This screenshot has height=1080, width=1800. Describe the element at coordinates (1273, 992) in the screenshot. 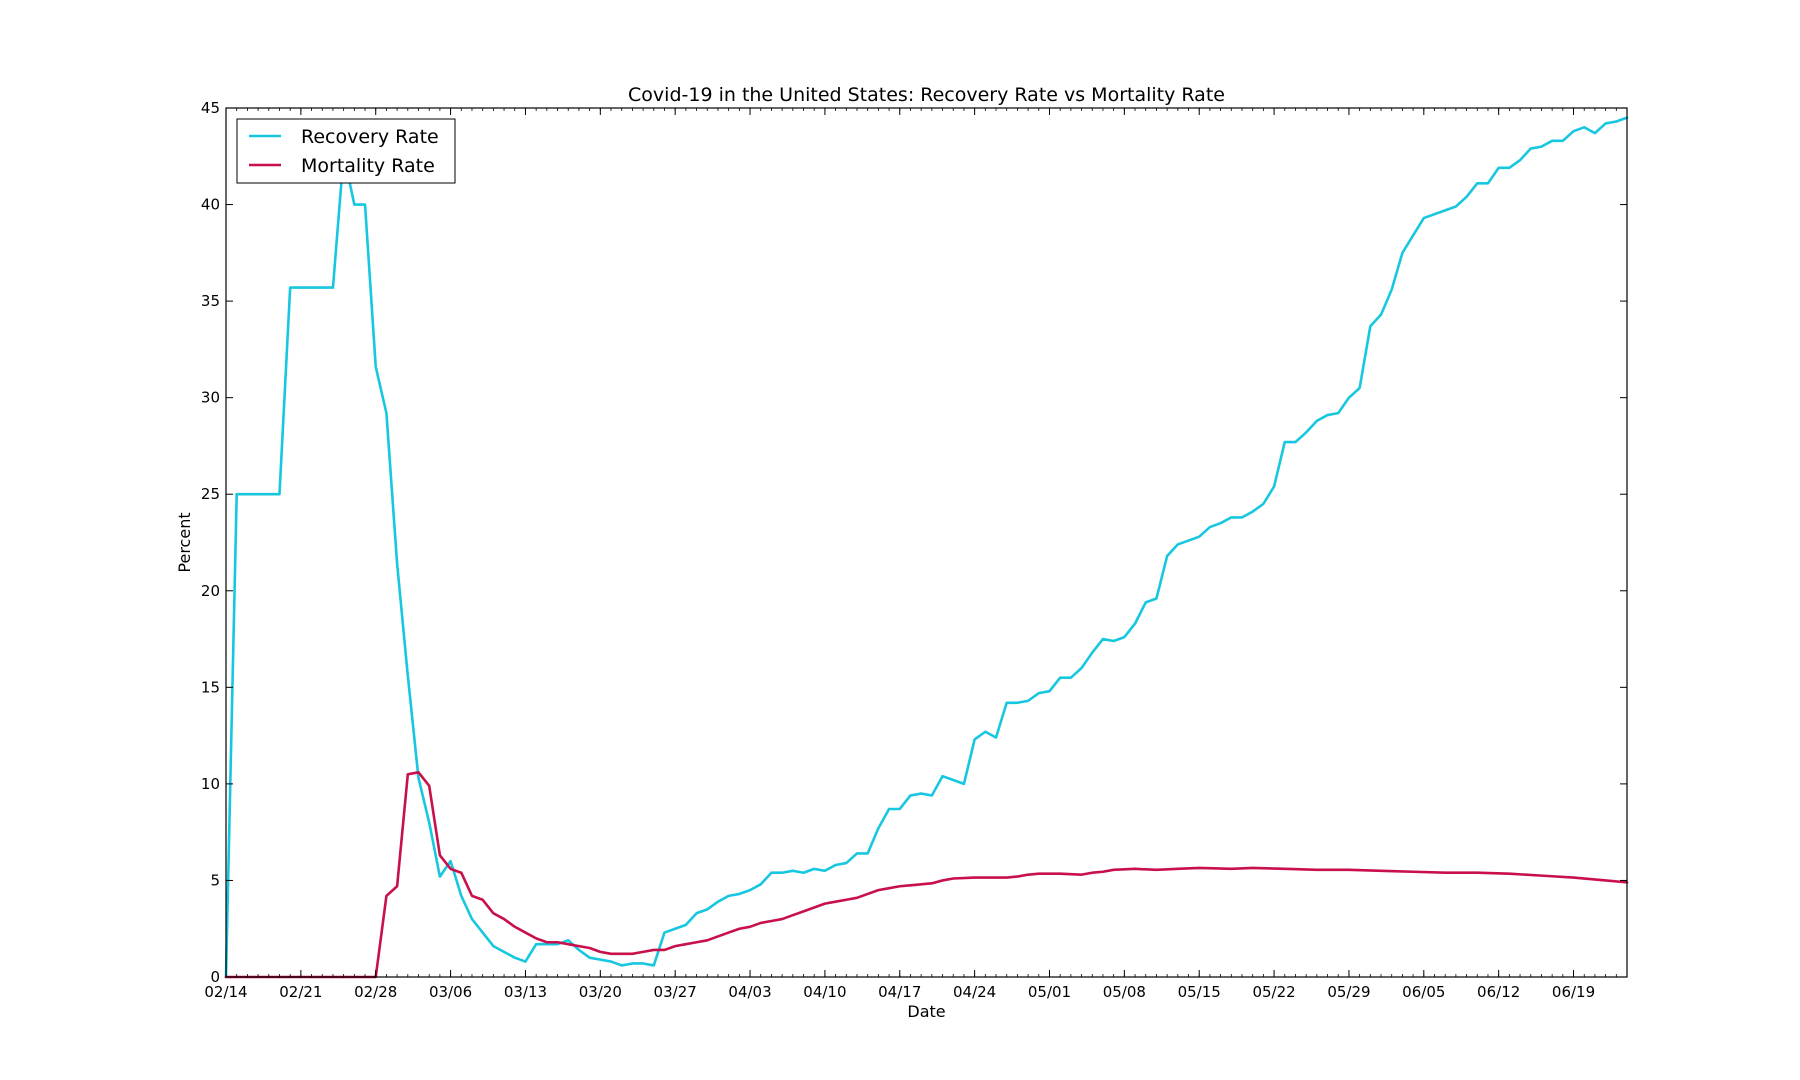

I see `x-tick-label: 05/22` at that location.